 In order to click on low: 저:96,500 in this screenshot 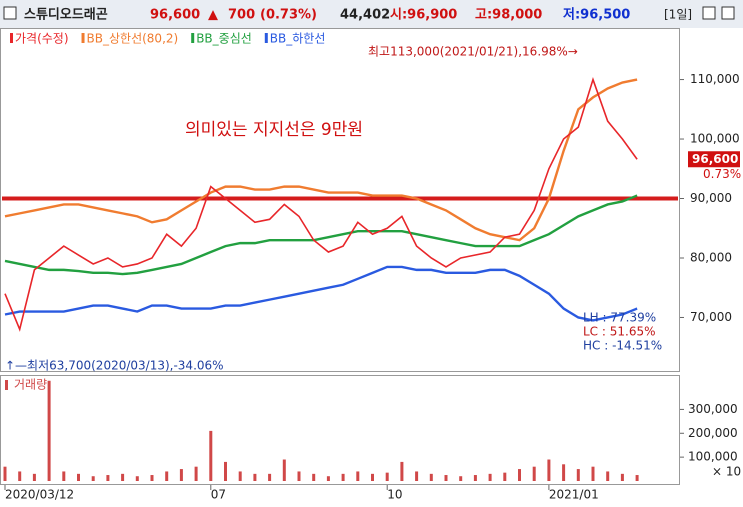, I will do `click(596, 15)`.